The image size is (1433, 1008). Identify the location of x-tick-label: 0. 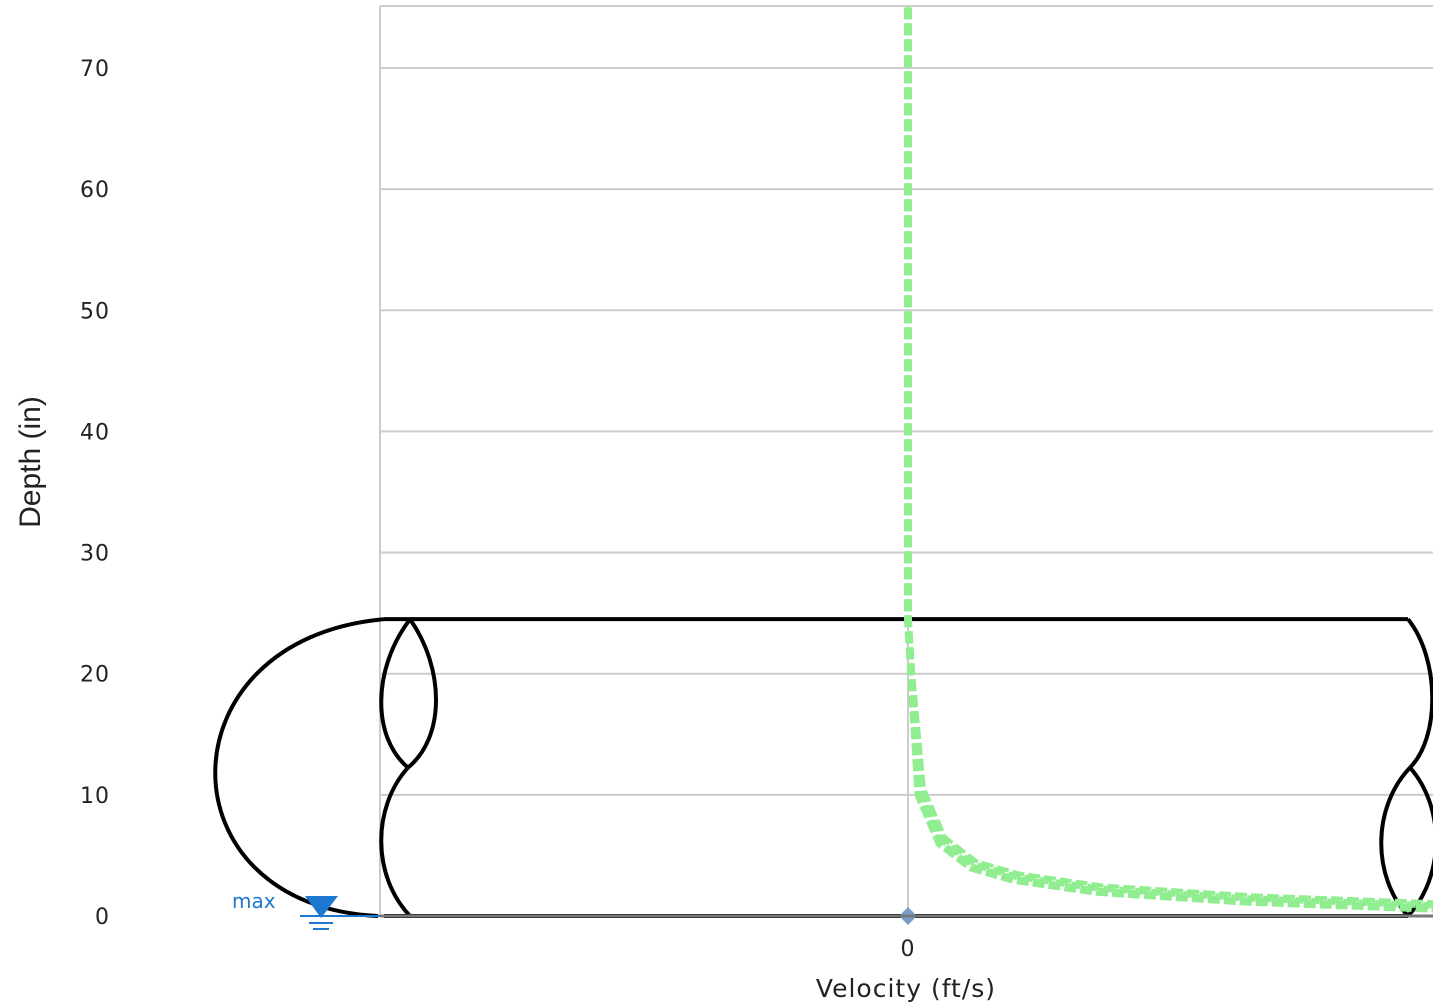
(908, 949).